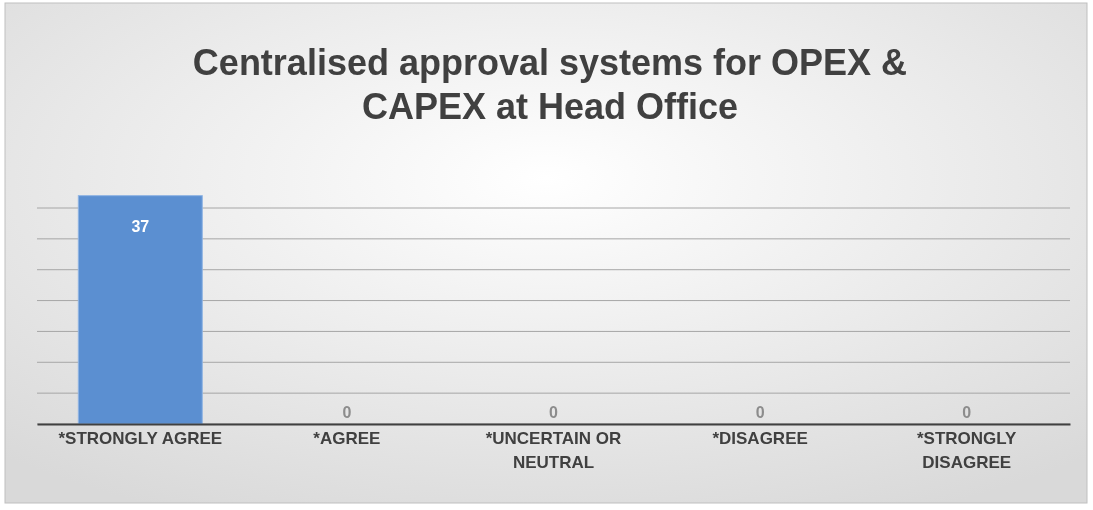 The width and height of the screenshot is (1093, 510). What do you see at coordinates (347, 438) in the screenshot?
I see `x-tick-label: *AGREE` at bounding box center [347, 438].